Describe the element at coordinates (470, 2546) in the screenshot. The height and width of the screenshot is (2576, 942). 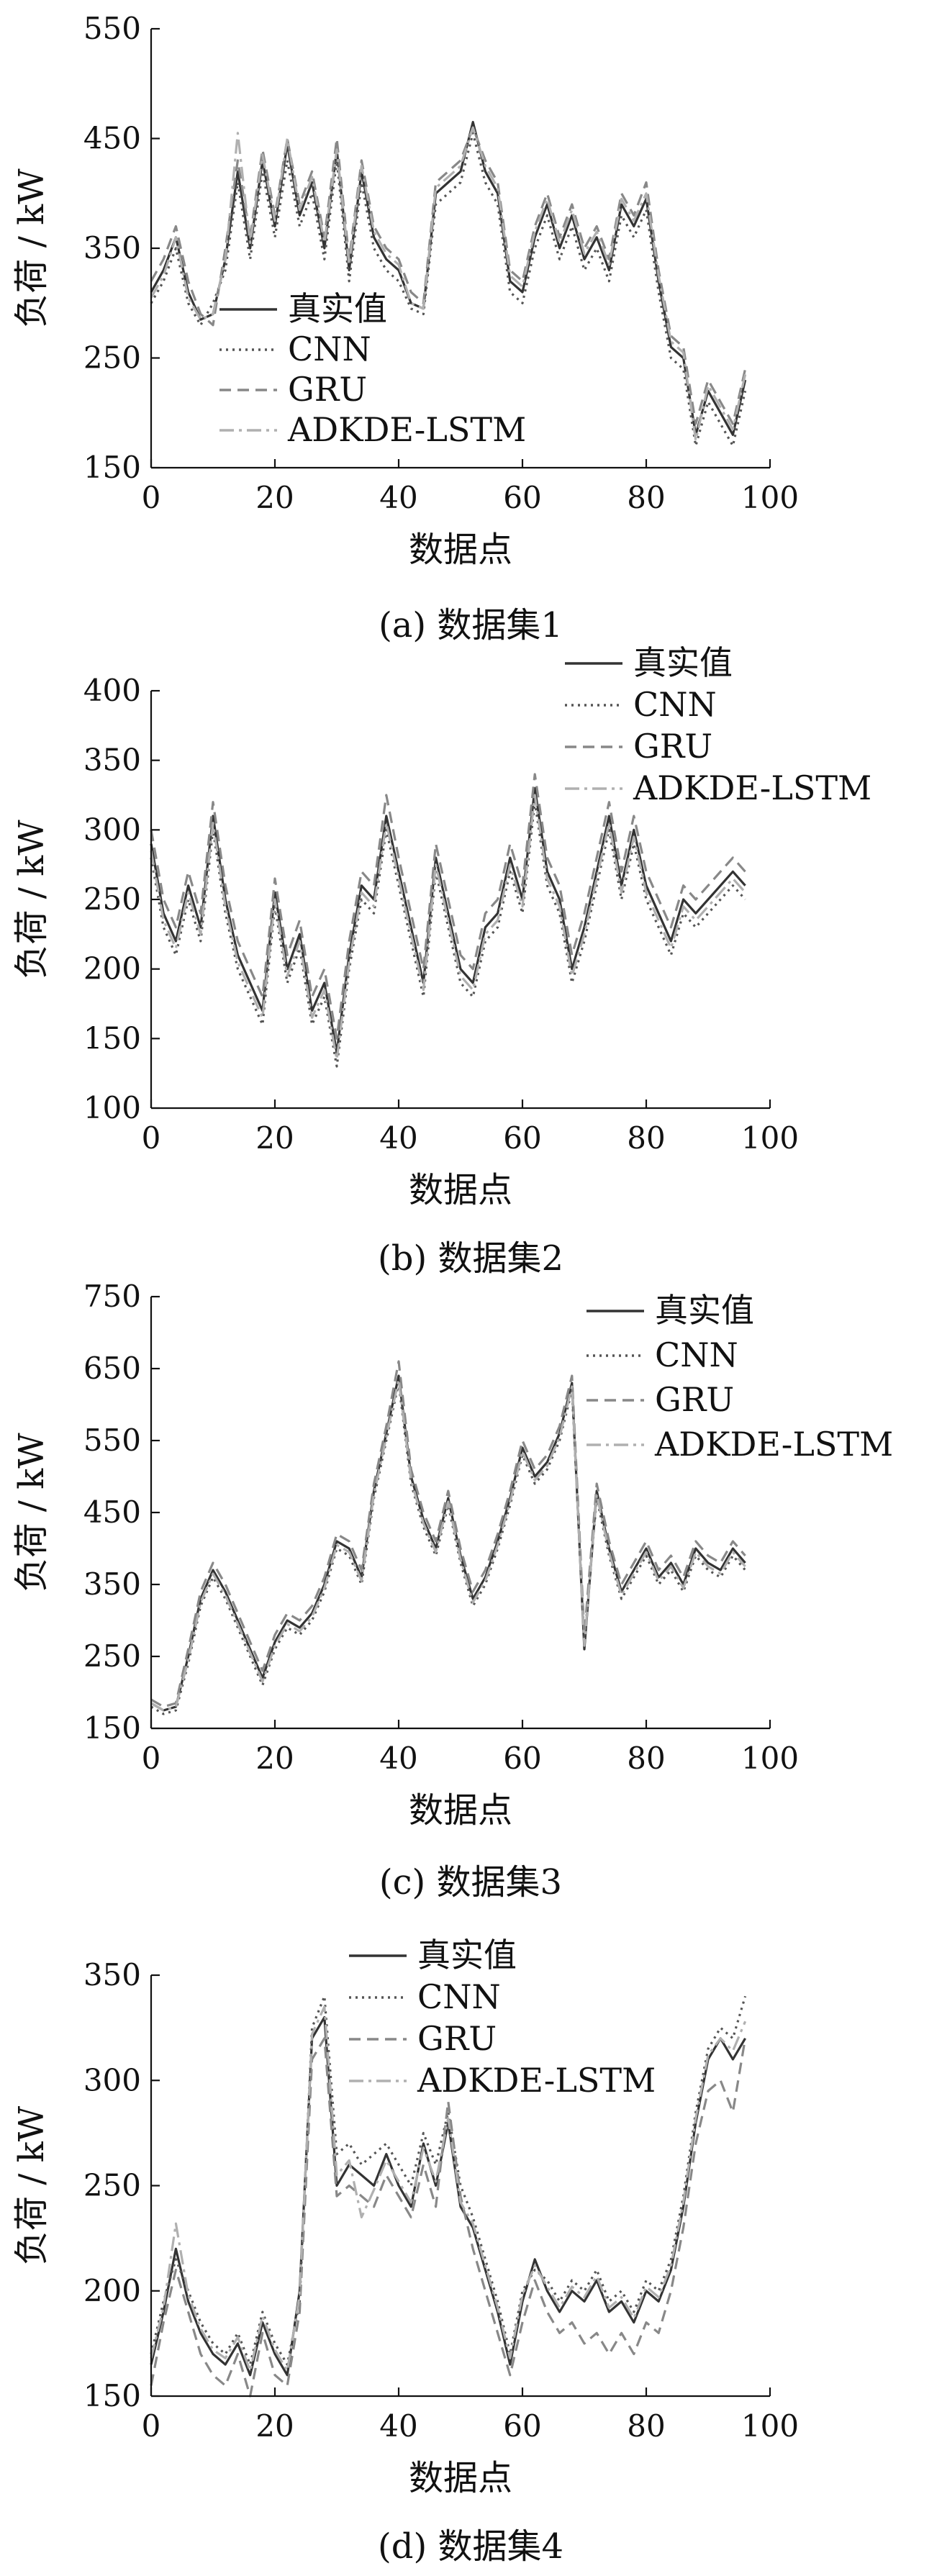
I see `panel-caption: (d) 数据集4` at that location.